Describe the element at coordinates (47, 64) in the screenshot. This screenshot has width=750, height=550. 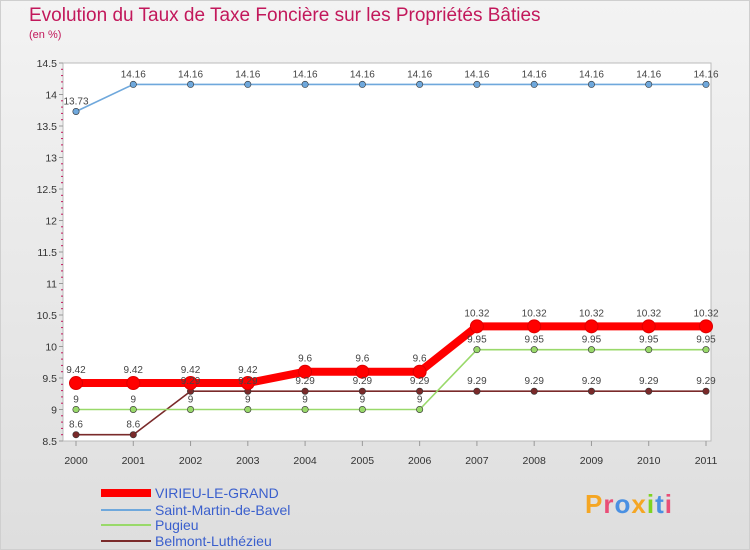
I see `y-tick-label: 14.5` at that location.